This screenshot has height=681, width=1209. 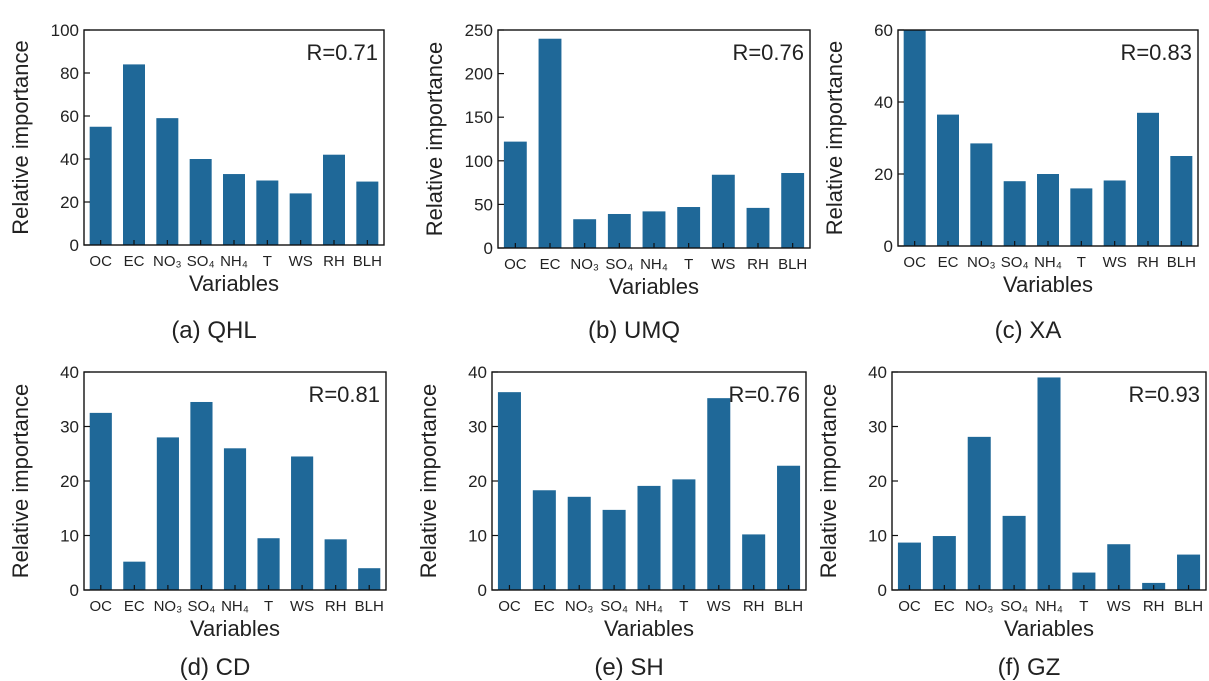 I want to click on panel-caption: (f) GZ, so click(x=1029, y=667).